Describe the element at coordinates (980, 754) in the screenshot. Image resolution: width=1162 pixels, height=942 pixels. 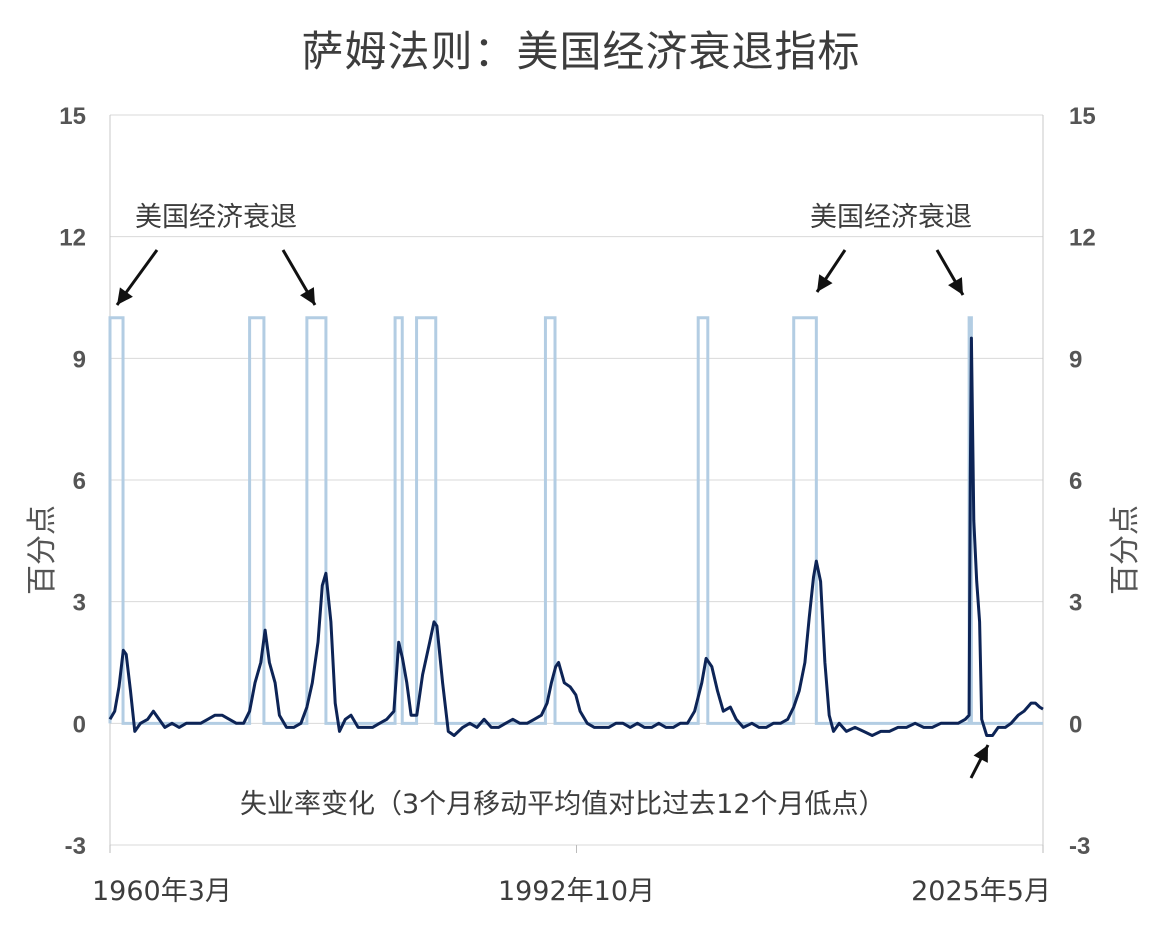
I see `arrow-5-head` at that location.